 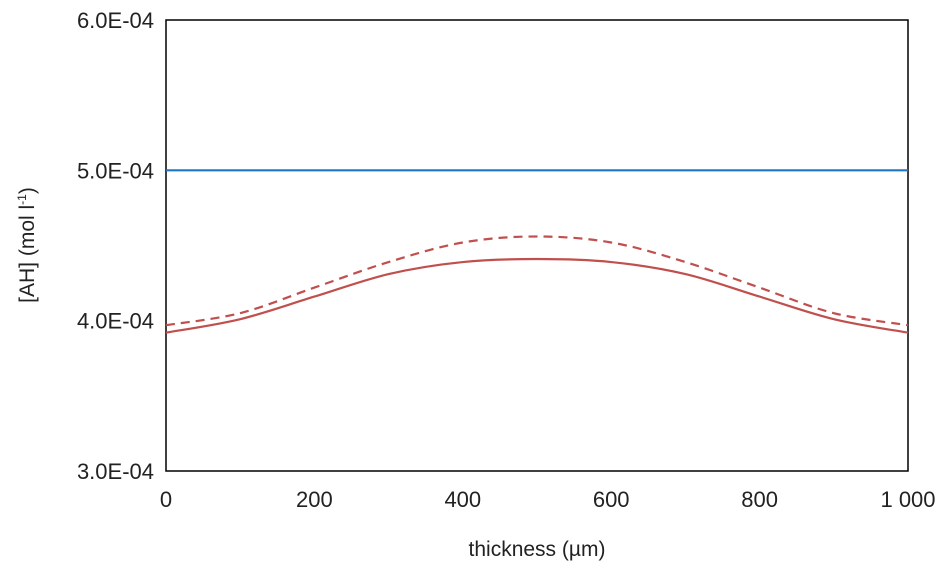 What do you see at coordinates (27, 190) in the screenshot?
I see `y-axis-title-close: )` at bounding box center [27, 190].